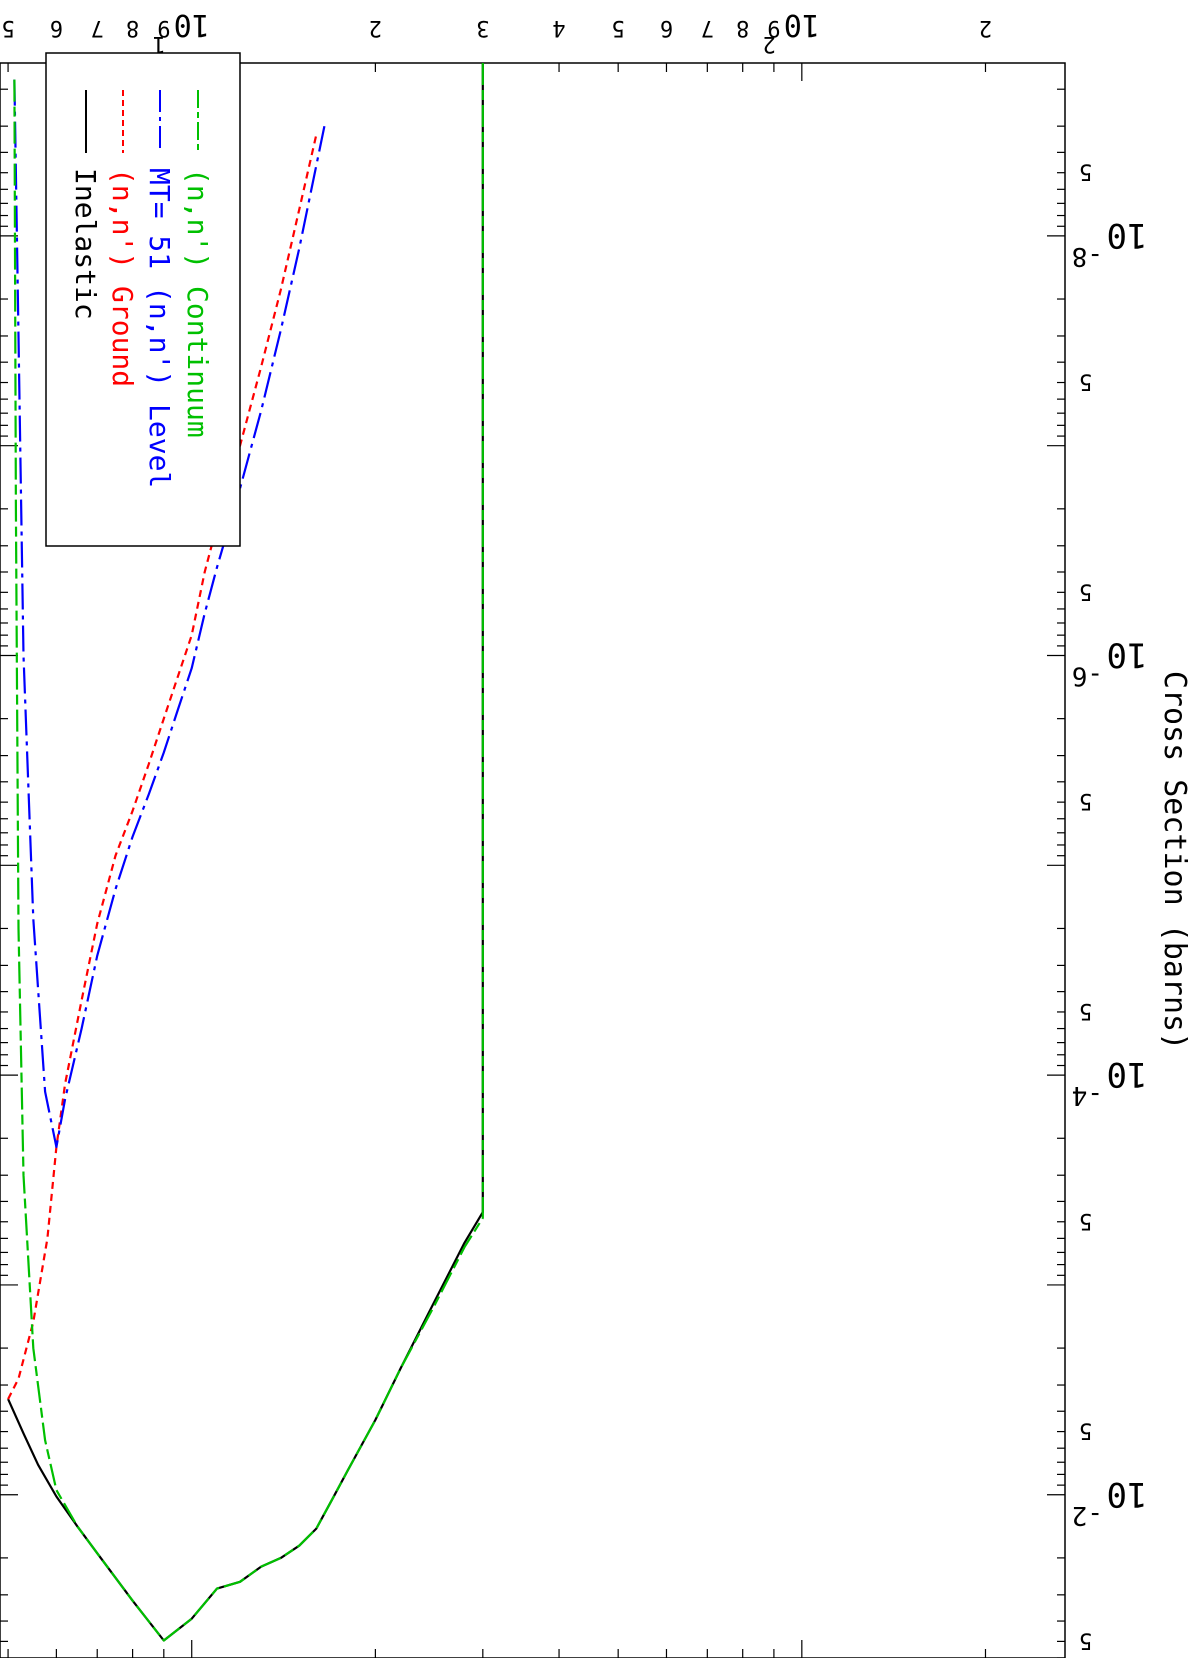  I want to click on legend-entry: (n,n') Continuum, so click(197, 264).